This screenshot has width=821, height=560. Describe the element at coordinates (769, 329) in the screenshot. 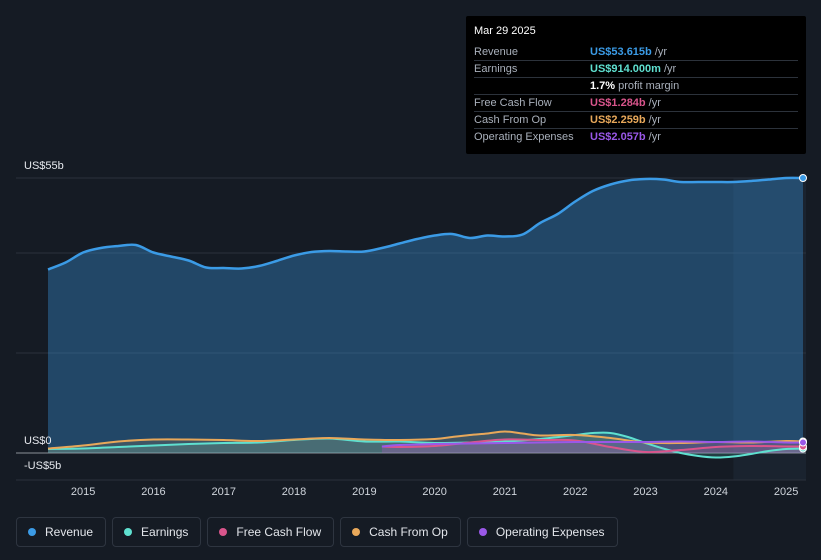

I see `forecast-shade` at that location.